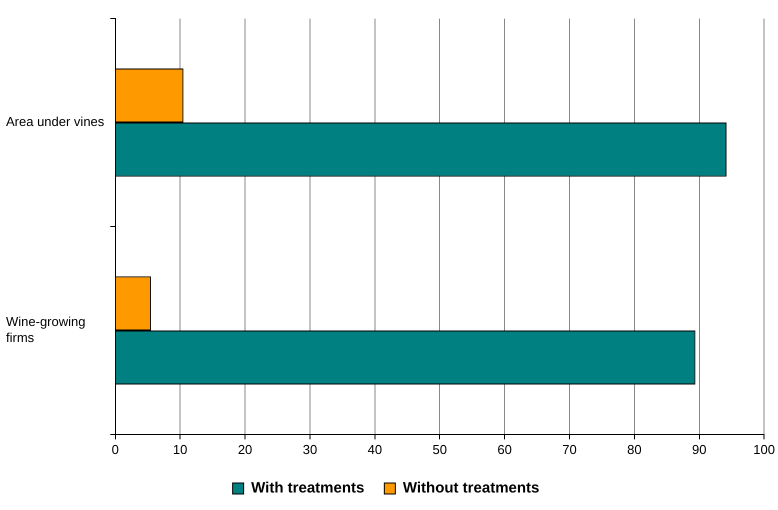  I want to click on legend-label: With treatments, so click(307, 488).